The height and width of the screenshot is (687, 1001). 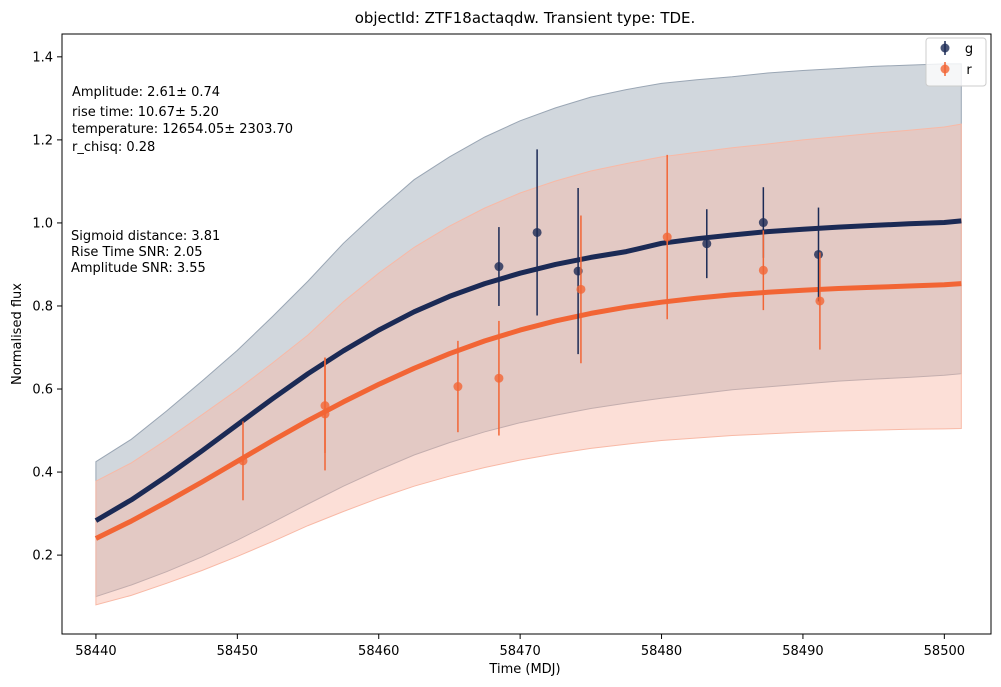 I want to click on y-tick-label: 0.8, so click(x=42, y=306).